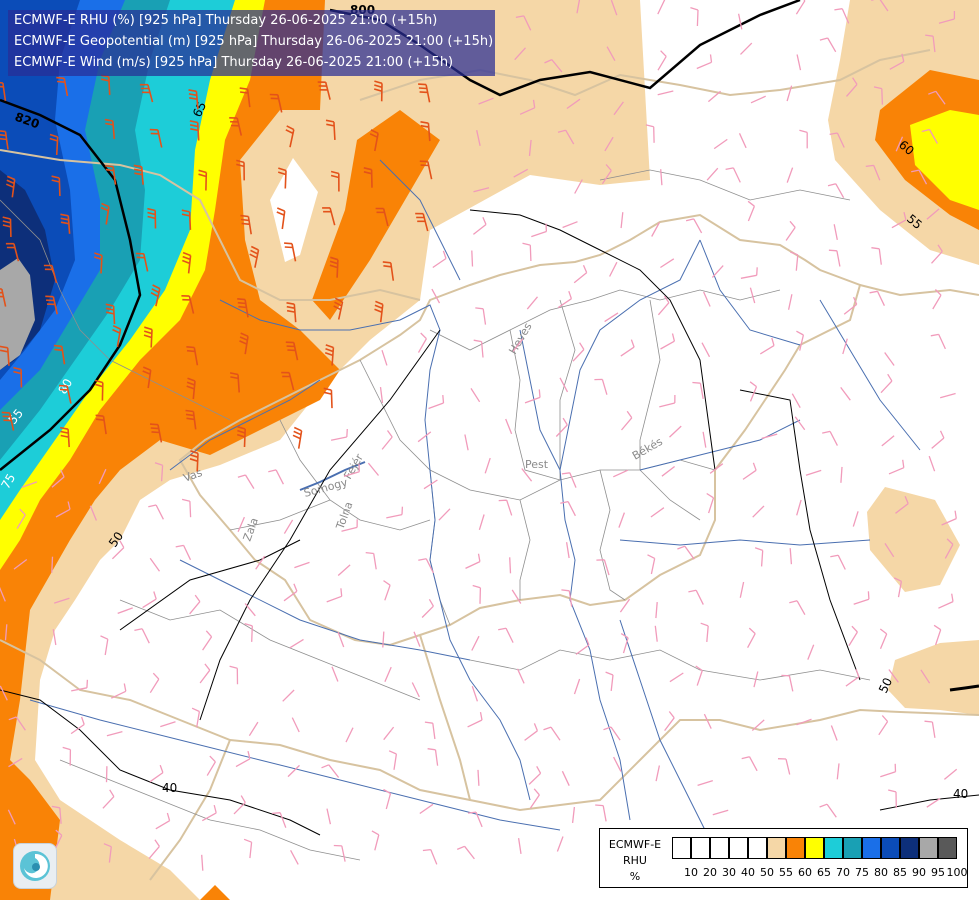 Image resolution: width=979 pixels, height=900 pixels. I want to click on legend-tick-label: 30, so click(729, 872).